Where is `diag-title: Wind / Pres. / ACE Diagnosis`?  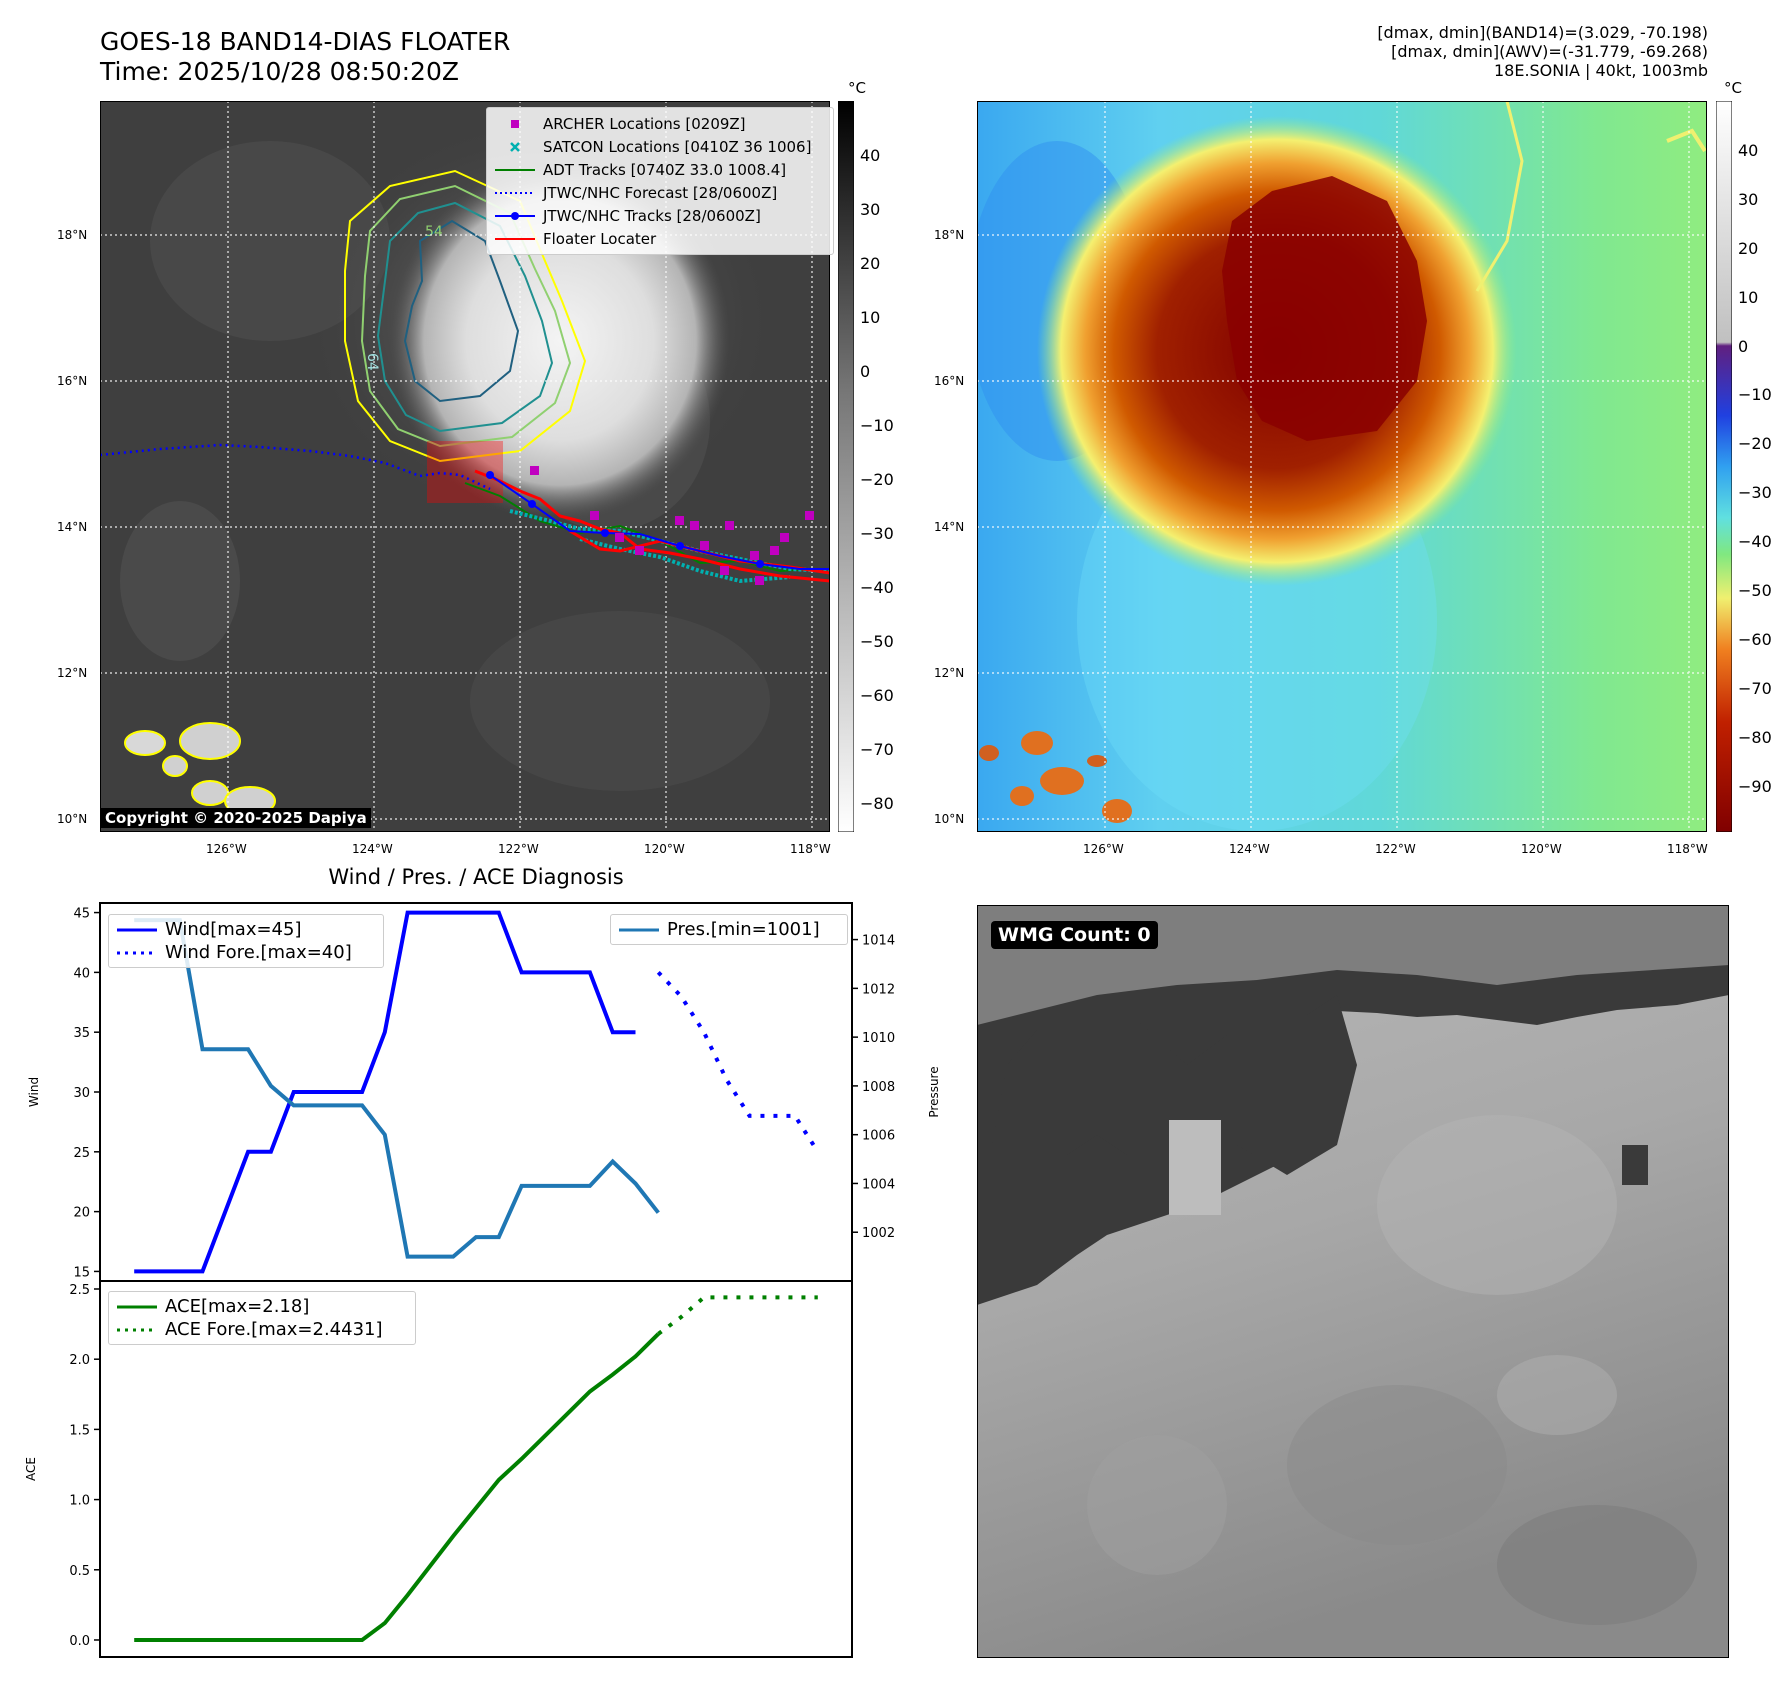
diag-title: Wind / Pres. / ACE Diagnosis is located at coordinates (476, 877).